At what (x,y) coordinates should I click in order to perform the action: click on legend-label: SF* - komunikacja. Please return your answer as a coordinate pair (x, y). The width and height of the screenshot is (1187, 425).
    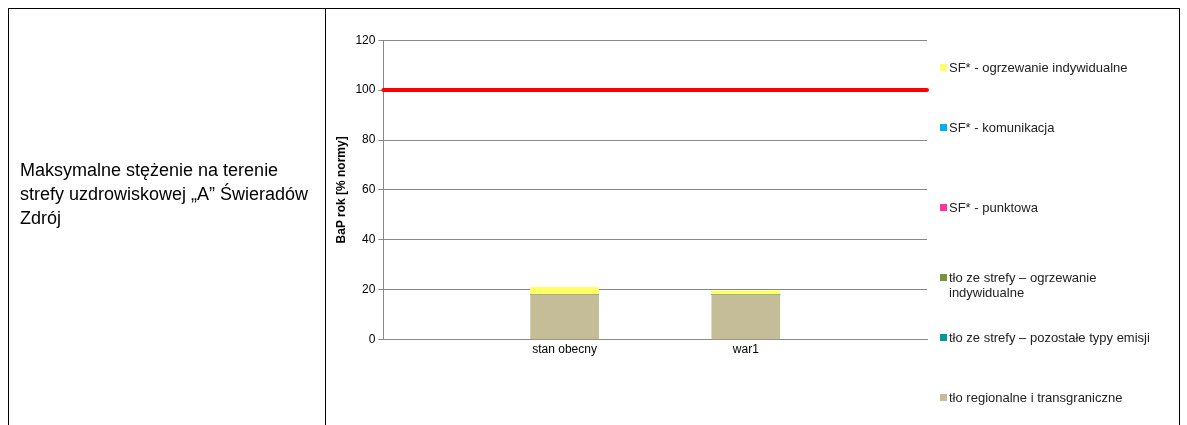
    Looking at the image, I should click on (1002, 127).